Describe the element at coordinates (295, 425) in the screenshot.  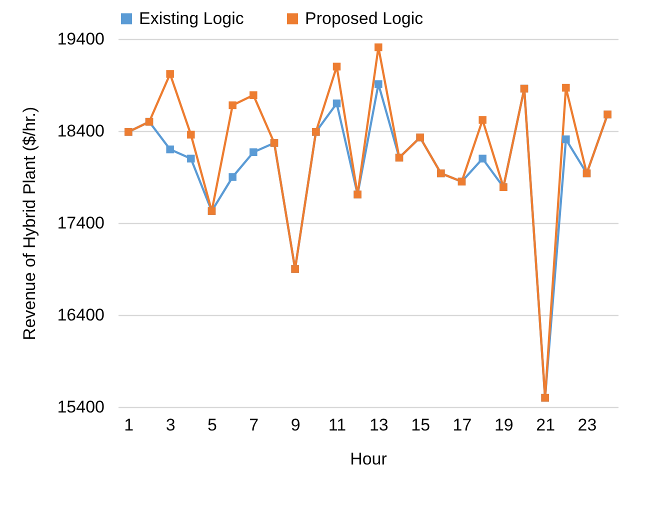
I see `x-tick-label: 9` at that location.